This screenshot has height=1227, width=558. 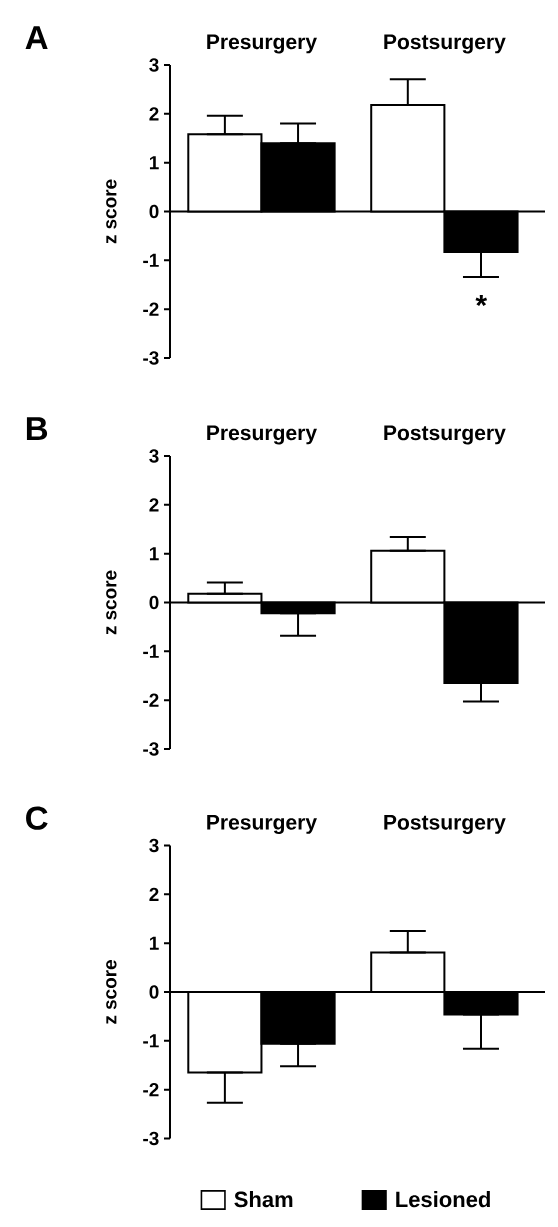 I want to click on chart-title: A, so click(x=36, y=37).